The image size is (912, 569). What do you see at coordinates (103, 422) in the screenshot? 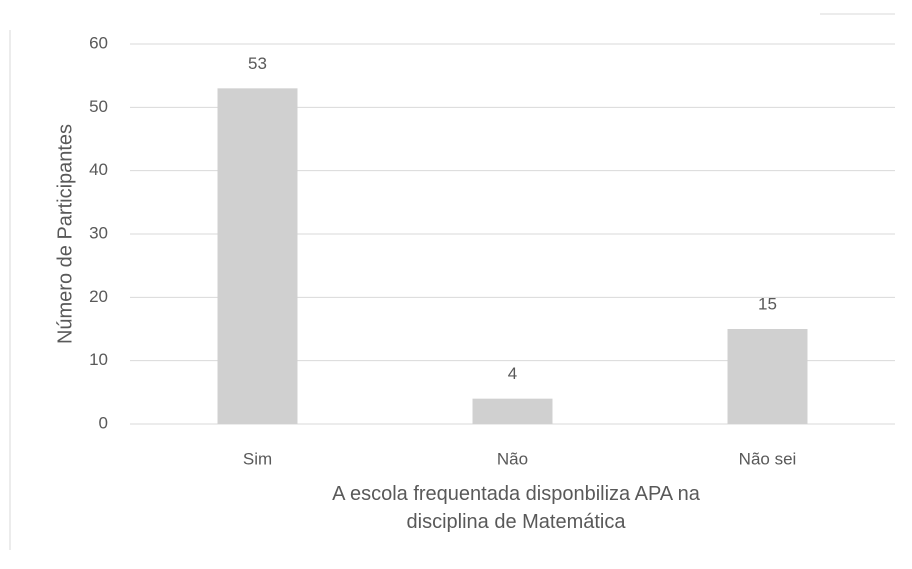
I see `y-tick-label: 0` at bounding box center [103, 422].